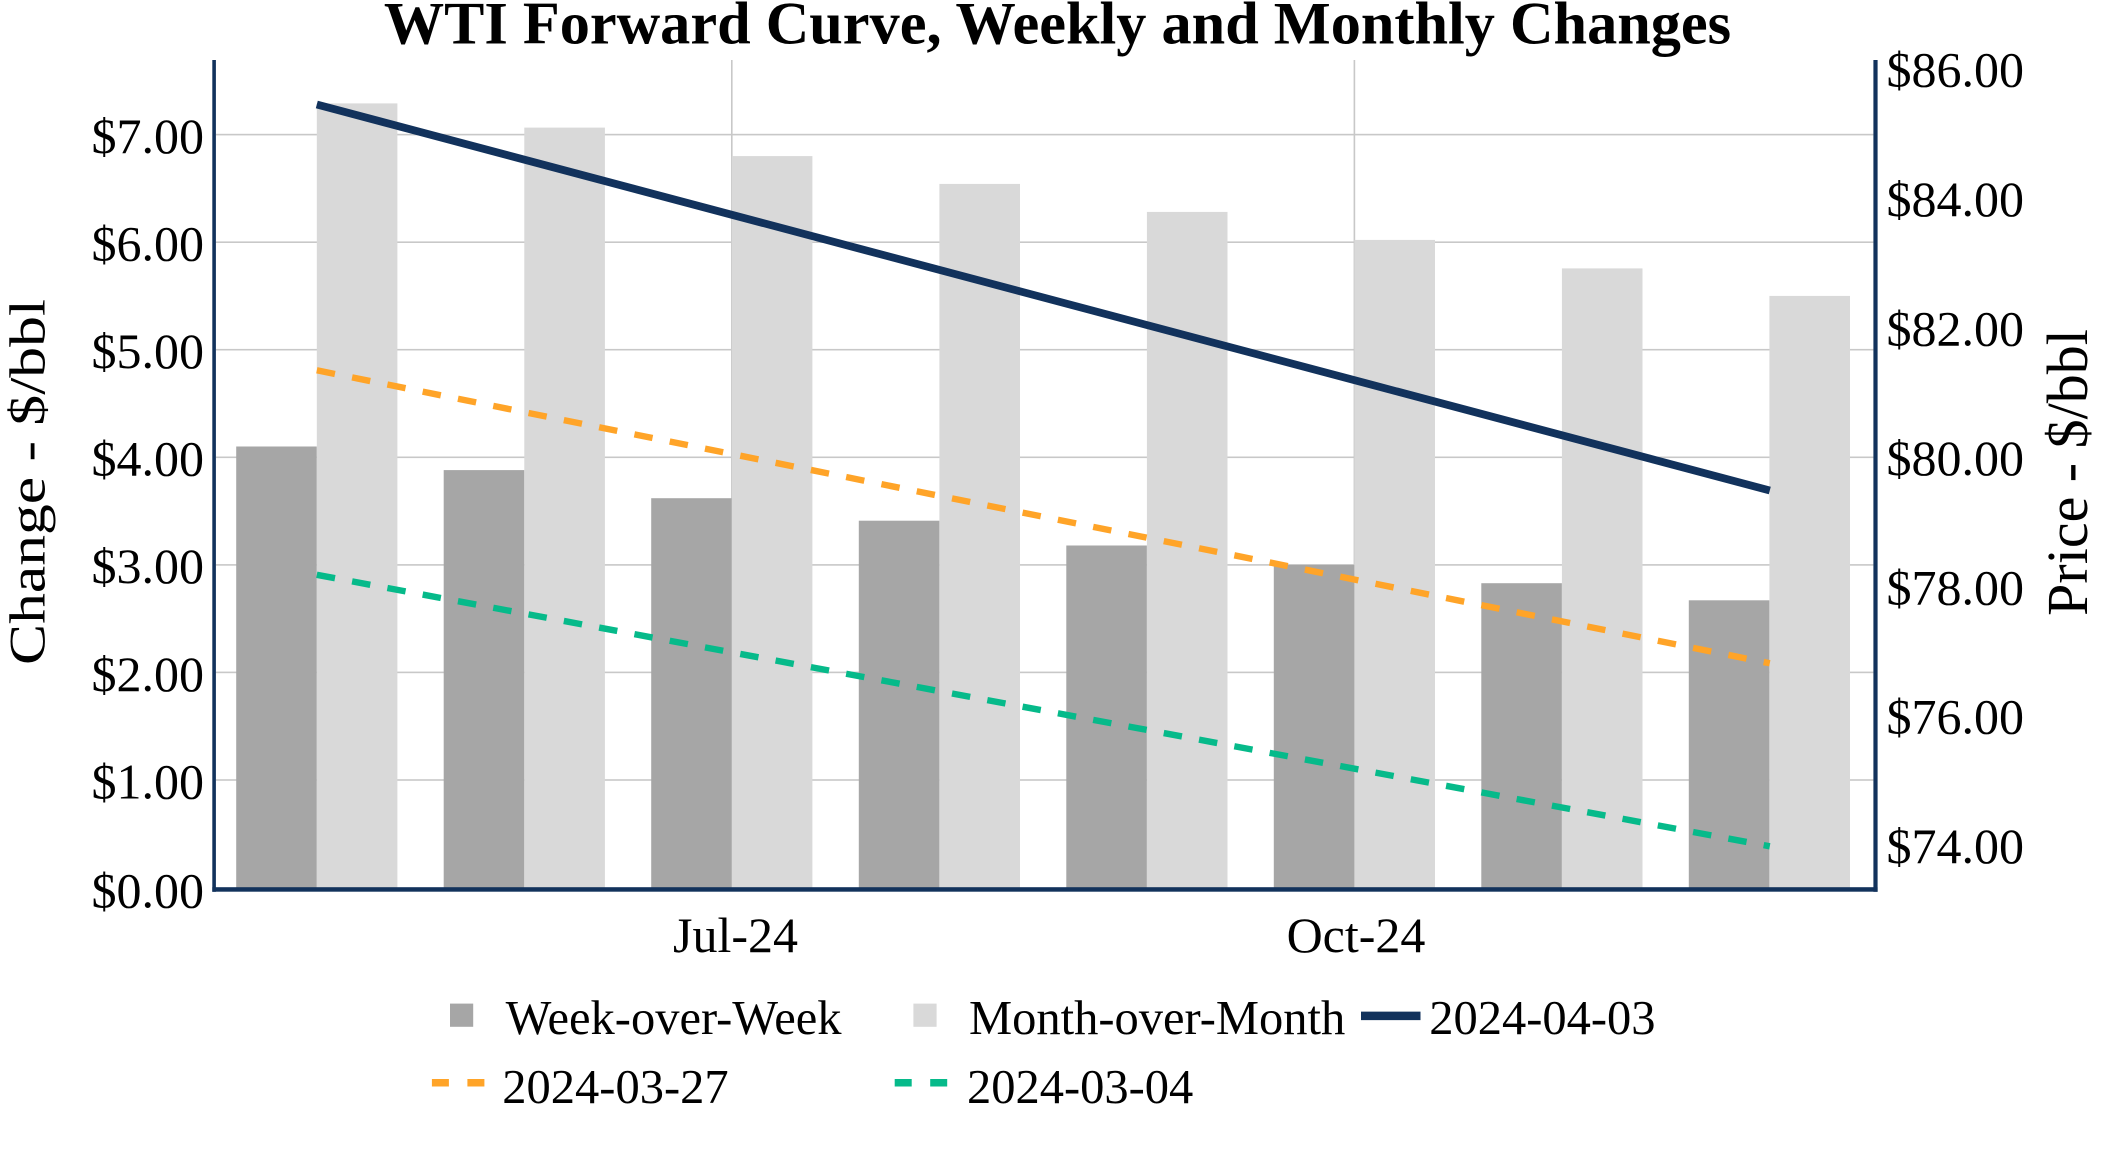  I want to click on svg-text: $7.00, so click(148, 136).